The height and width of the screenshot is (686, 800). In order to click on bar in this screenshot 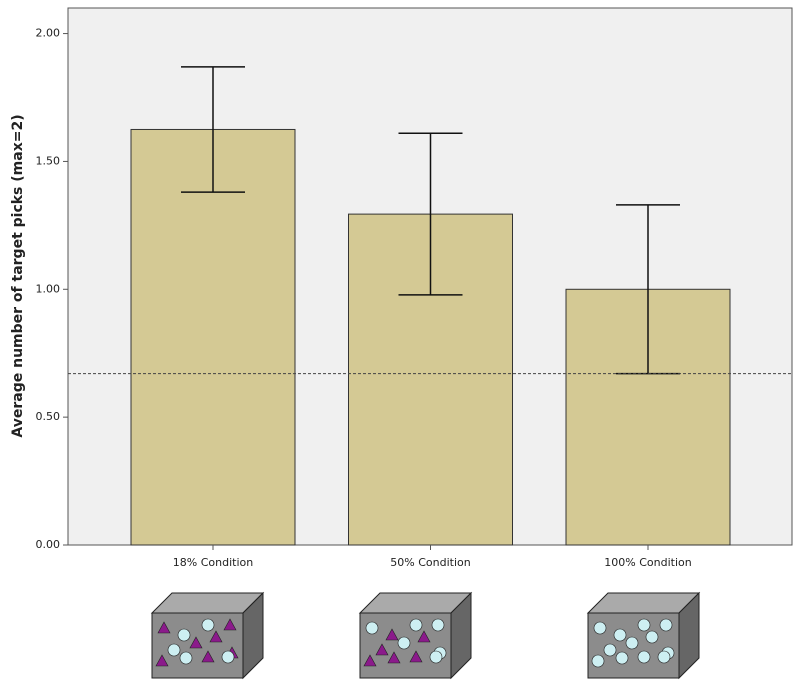, I will do `click(213, 337)`.